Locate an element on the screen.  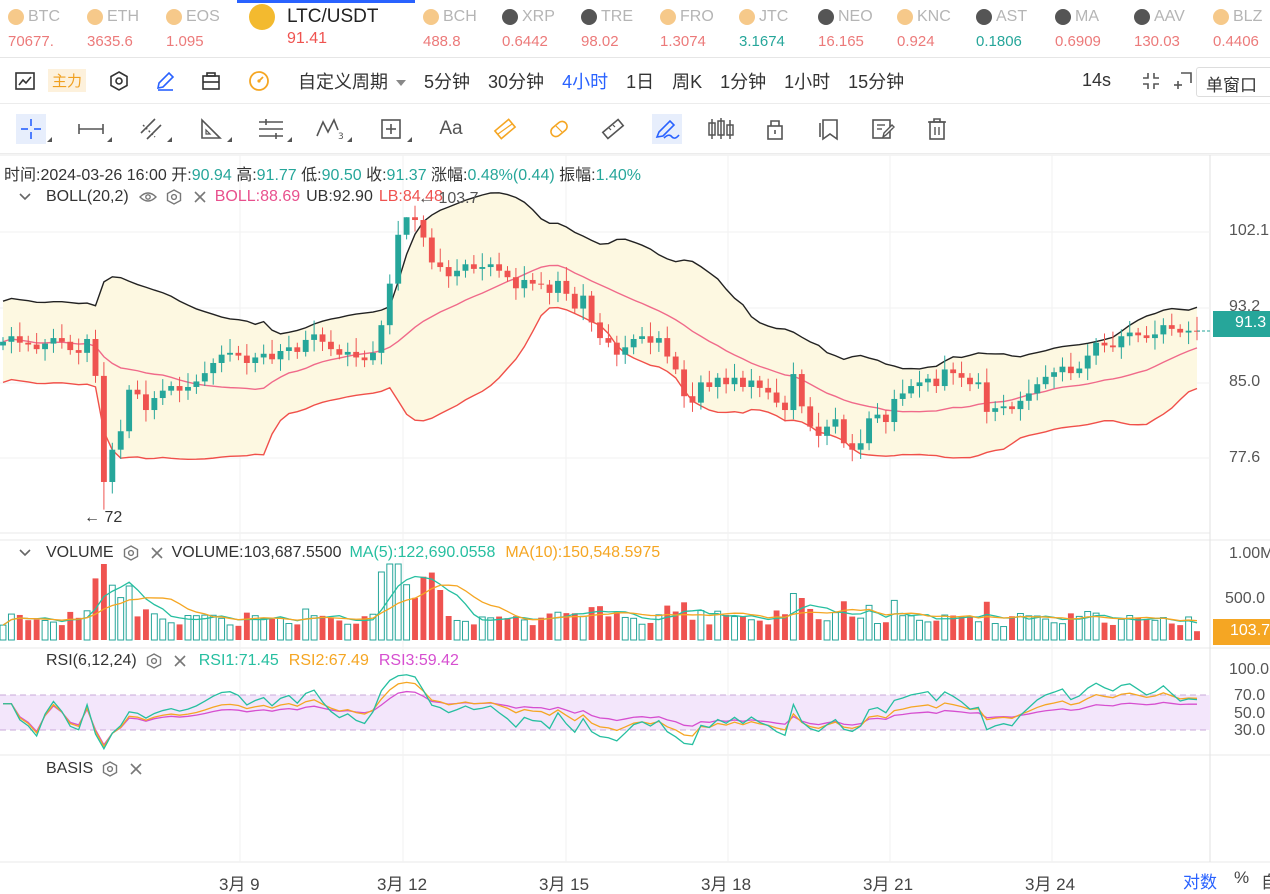
ticker-item: XRP 0.6442 is located at coordinates (533, 28).